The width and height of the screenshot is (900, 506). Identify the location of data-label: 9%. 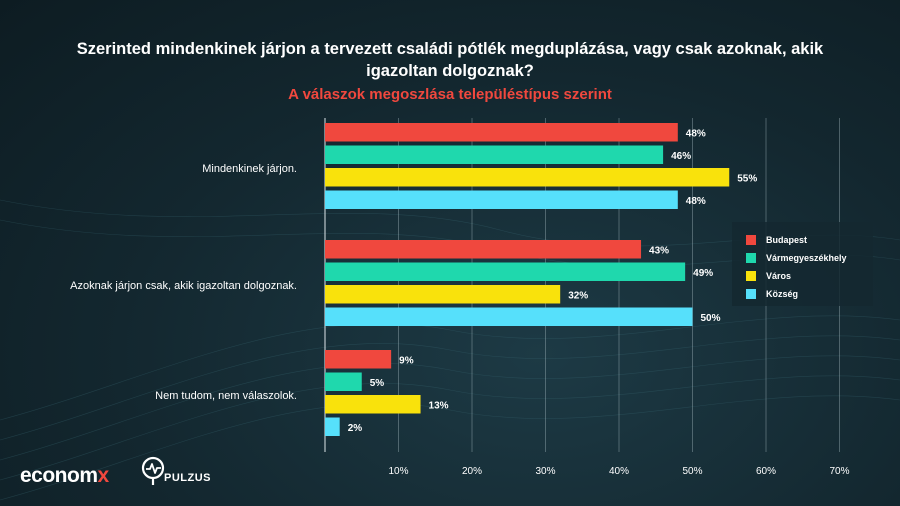
(406, 360).